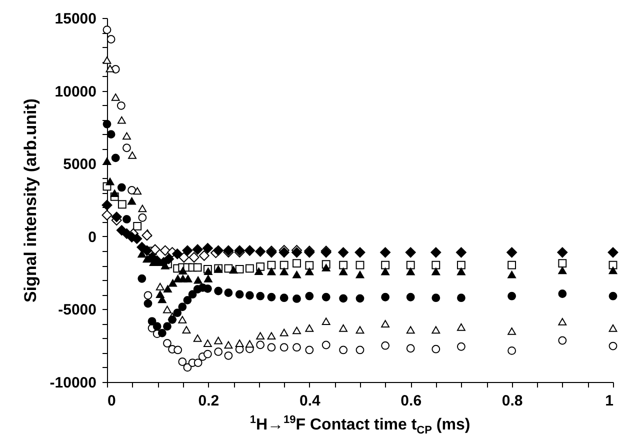 This screenshot has height=448, width=621. Describe the element at coordinates (30, 200) in the screenshot. I see `y-axis-title: Signal intensity (arb.unit)` at that location.